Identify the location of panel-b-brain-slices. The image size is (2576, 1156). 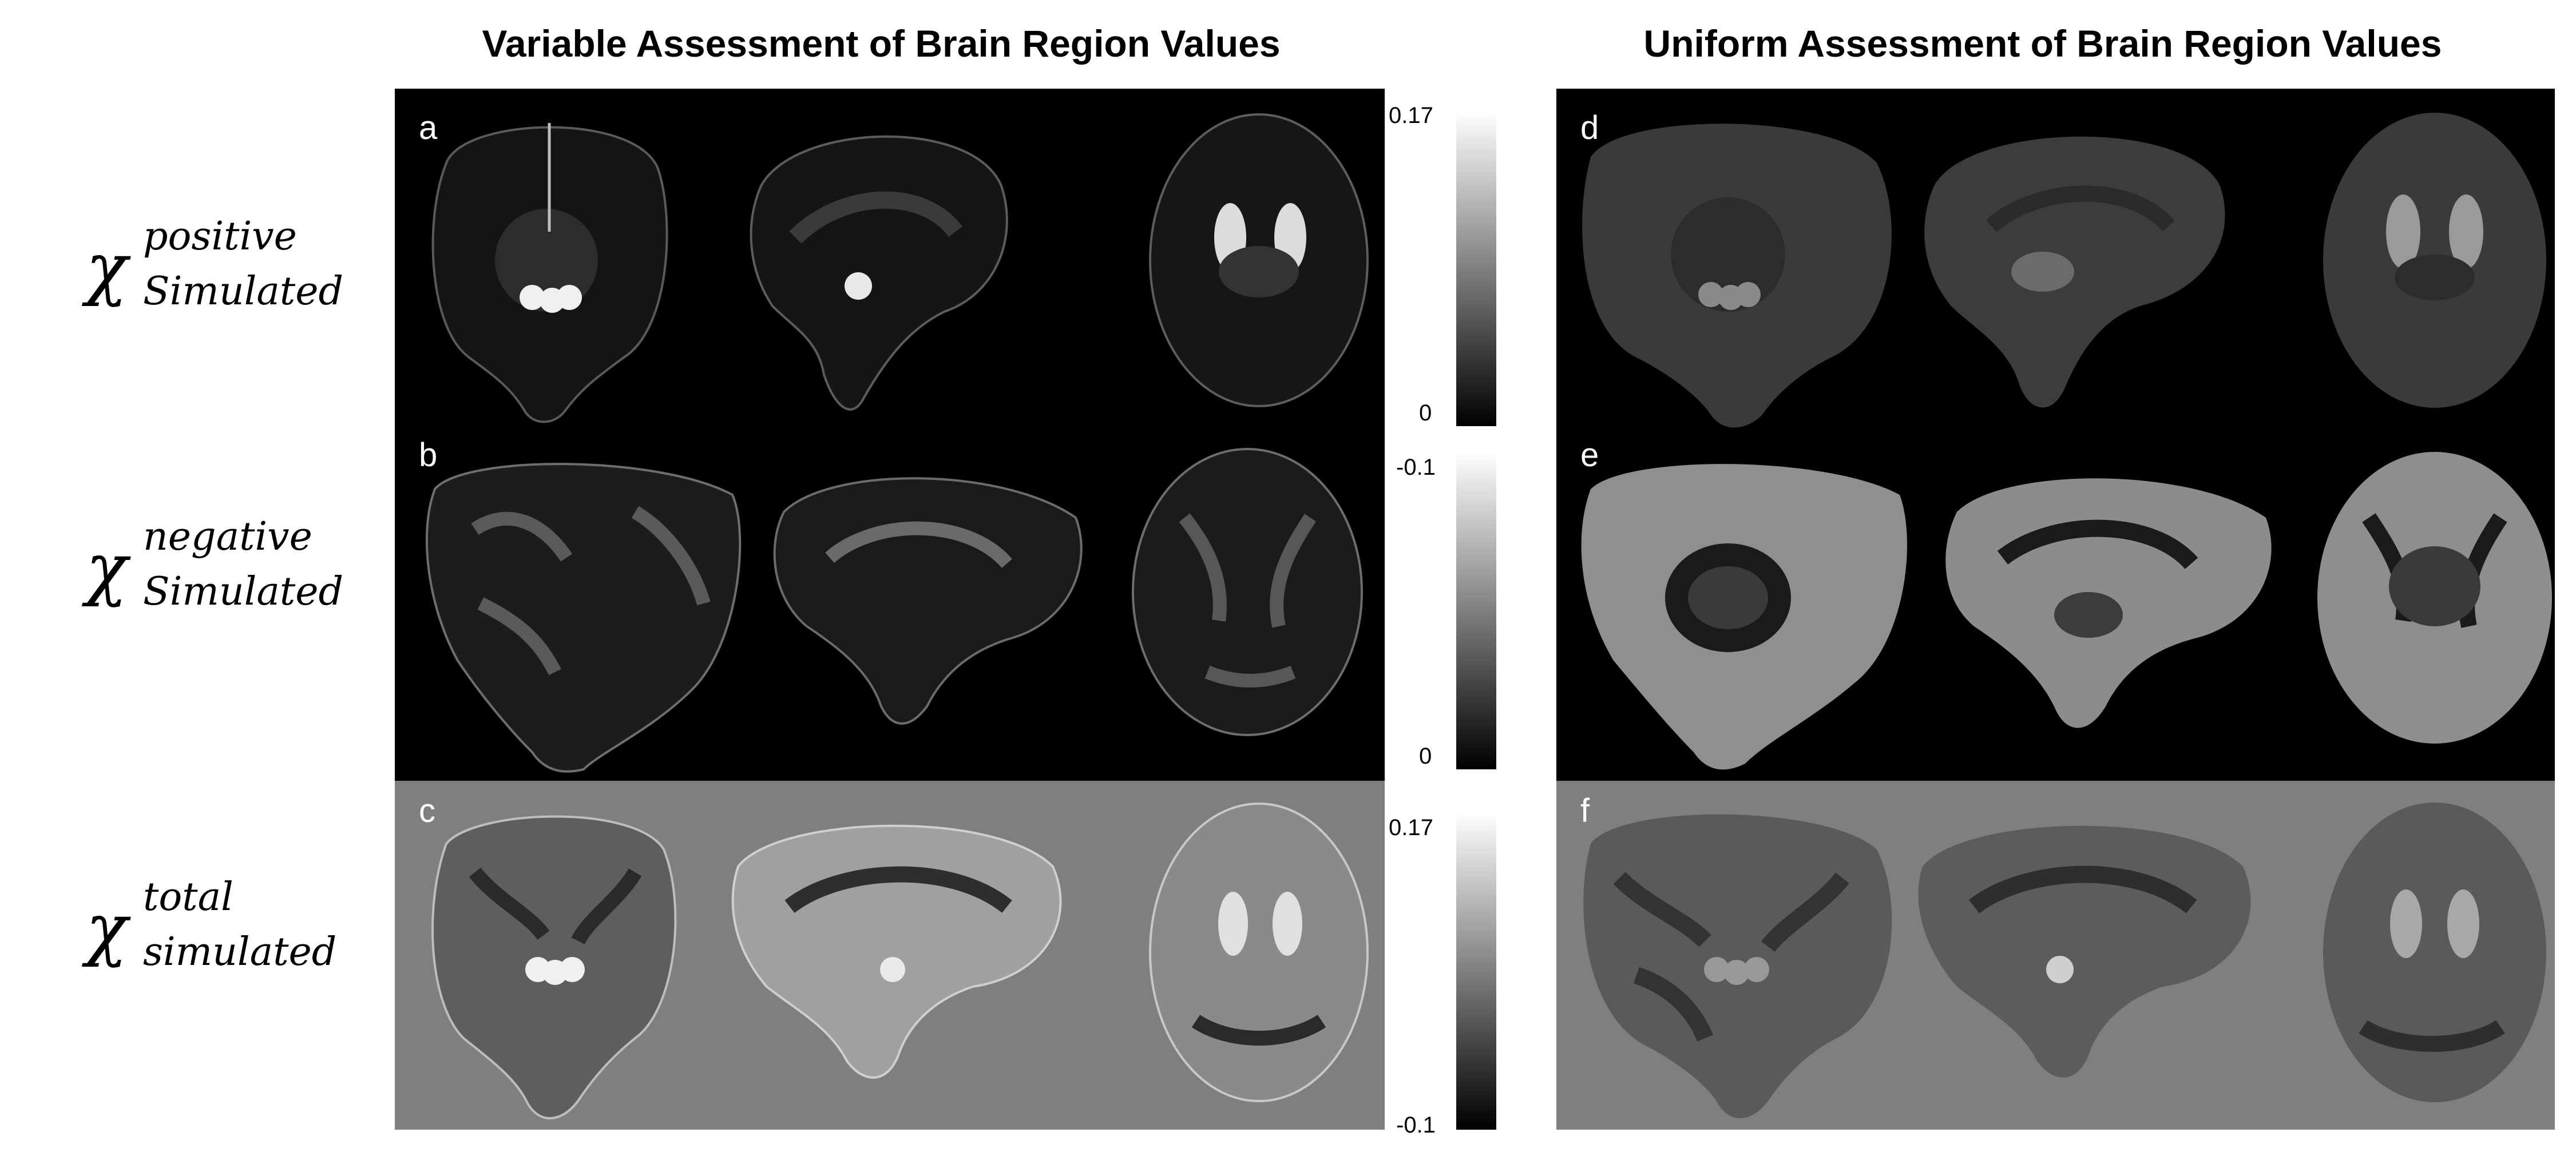
(894, 610).